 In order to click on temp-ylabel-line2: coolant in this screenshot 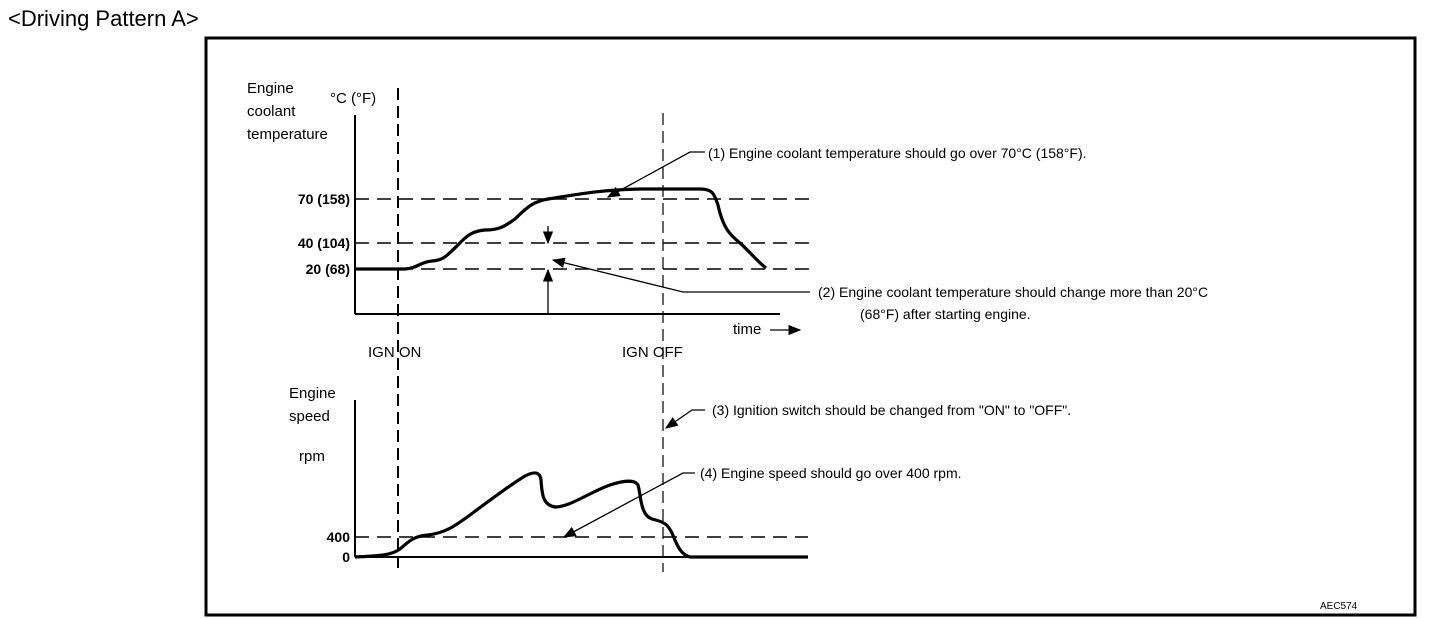, I will do `click(271, 111)`.